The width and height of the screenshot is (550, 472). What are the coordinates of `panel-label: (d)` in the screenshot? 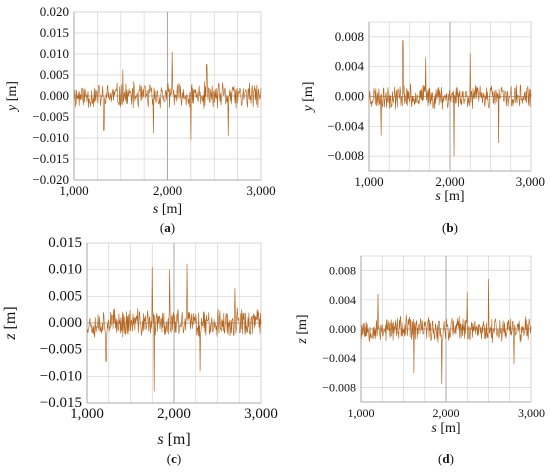 It's located at (446, 458).